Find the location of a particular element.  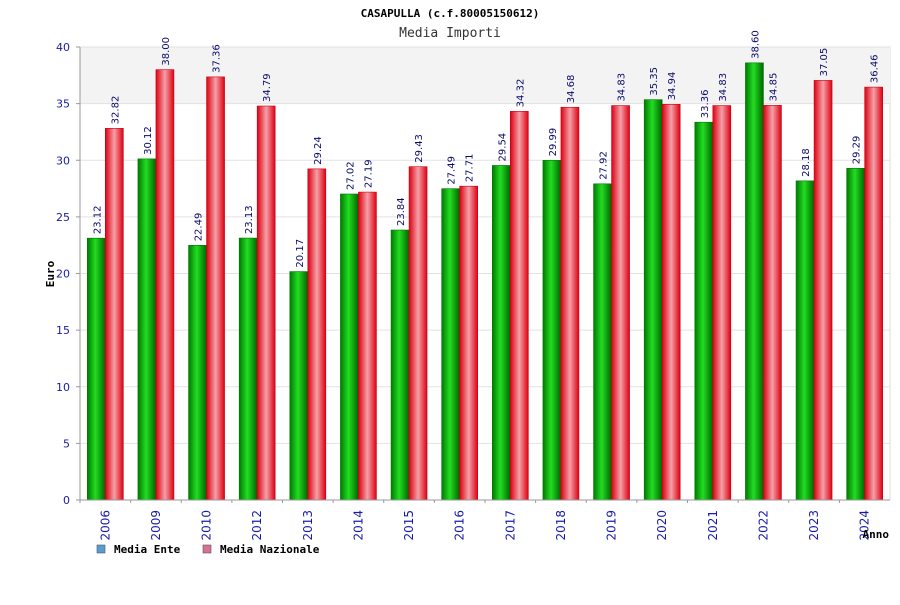

data-label: 32.82 is located at coordinates (115, 110).